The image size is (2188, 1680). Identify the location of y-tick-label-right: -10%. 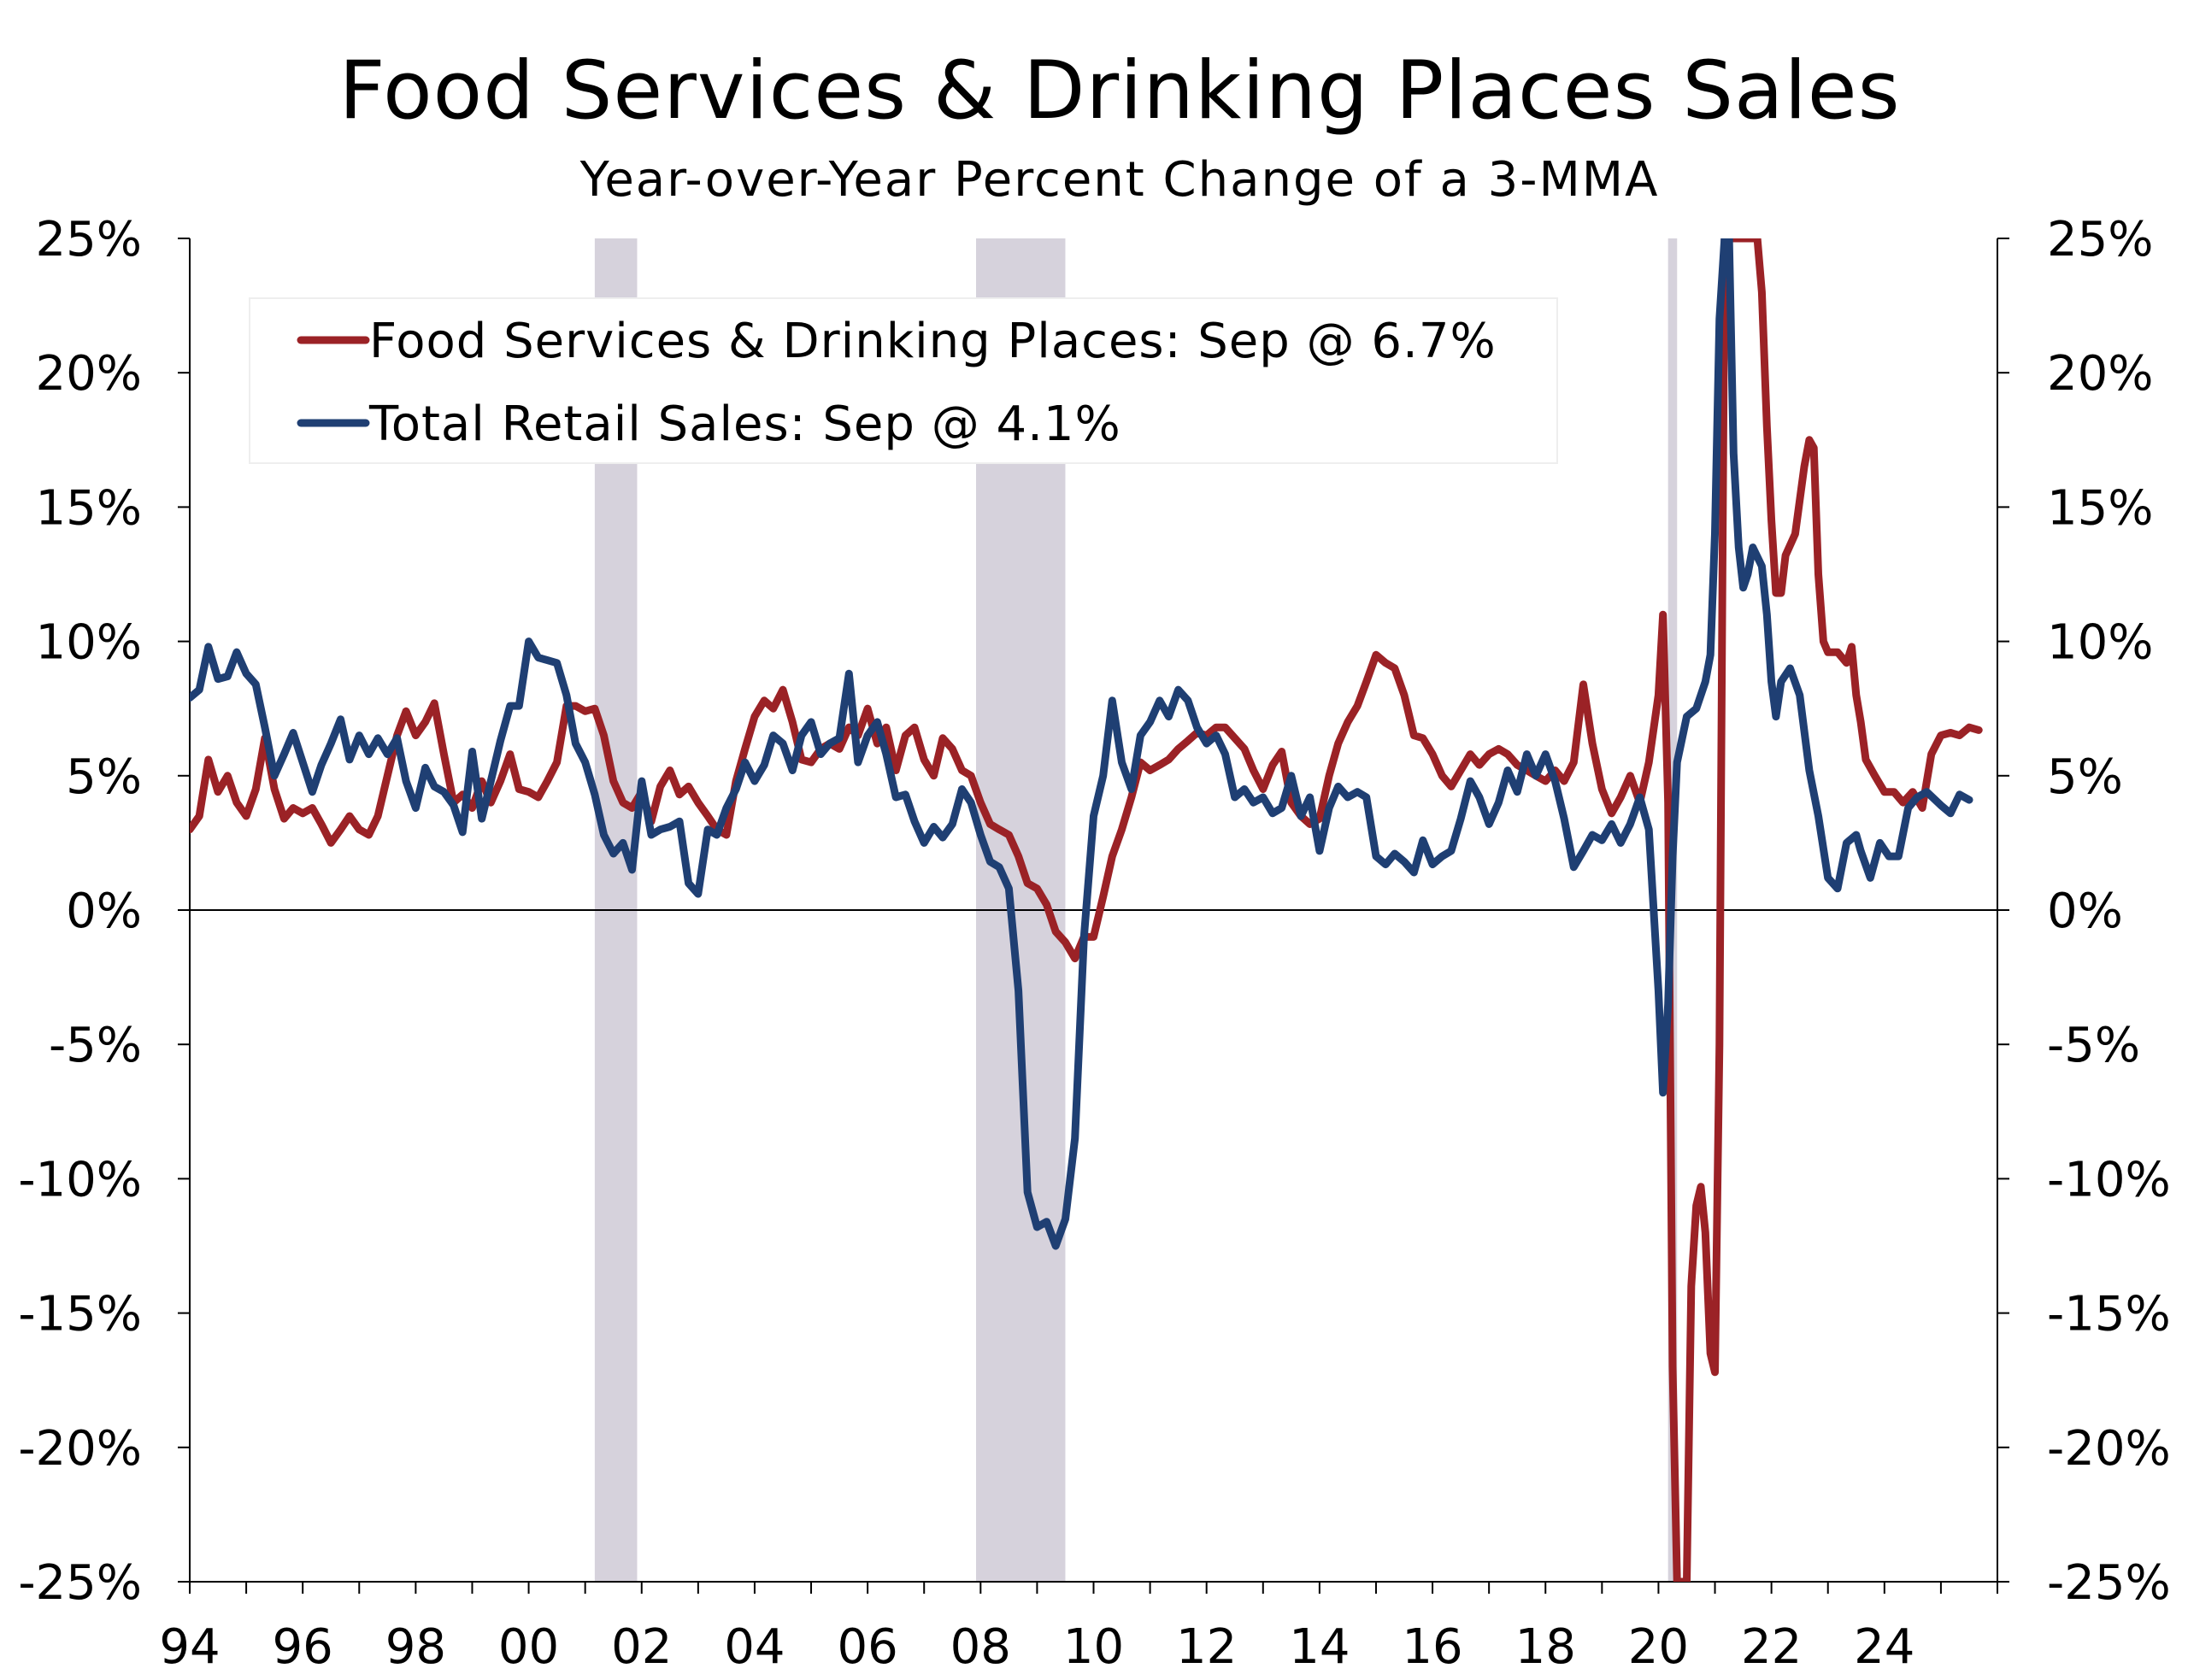
(2109, 1179).